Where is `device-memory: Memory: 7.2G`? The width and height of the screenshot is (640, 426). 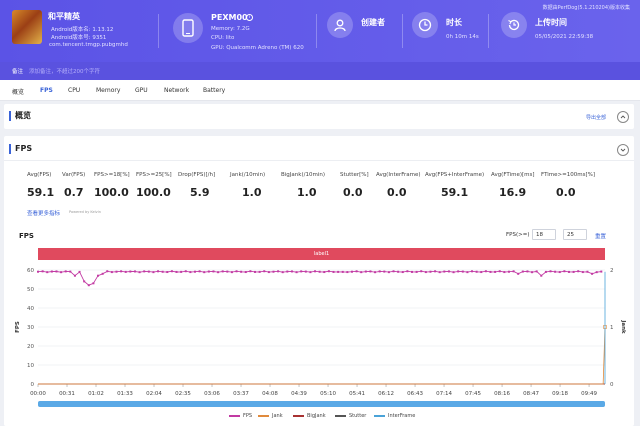 device-memory: Memory: 7.2G is located at coordinates (230, 29).